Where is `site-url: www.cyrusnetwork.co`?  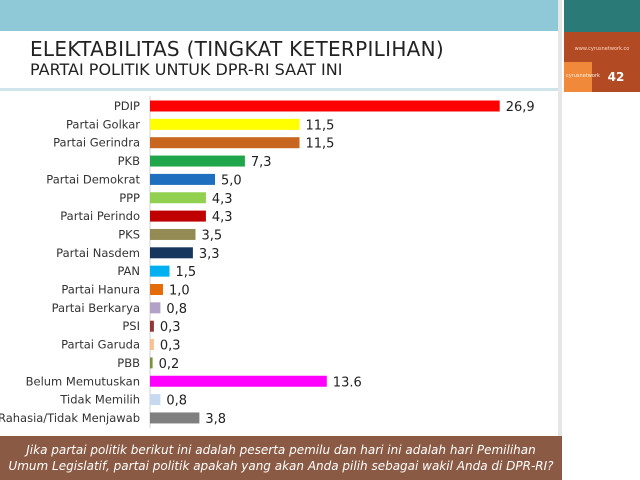
site-url: www.cyrusnetwork.co is located at coordinates (602, 49).